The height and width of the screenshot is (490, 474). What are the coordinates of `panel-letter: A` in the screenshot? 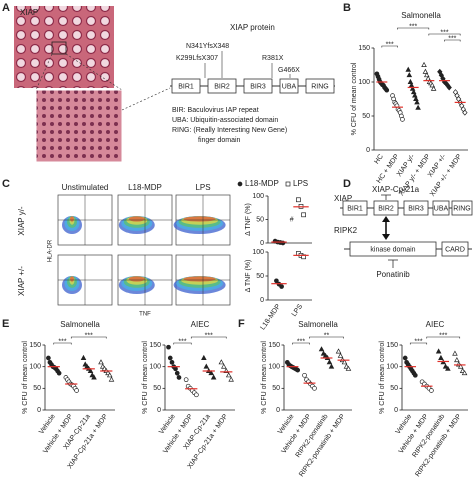 It's located at (6, 8).